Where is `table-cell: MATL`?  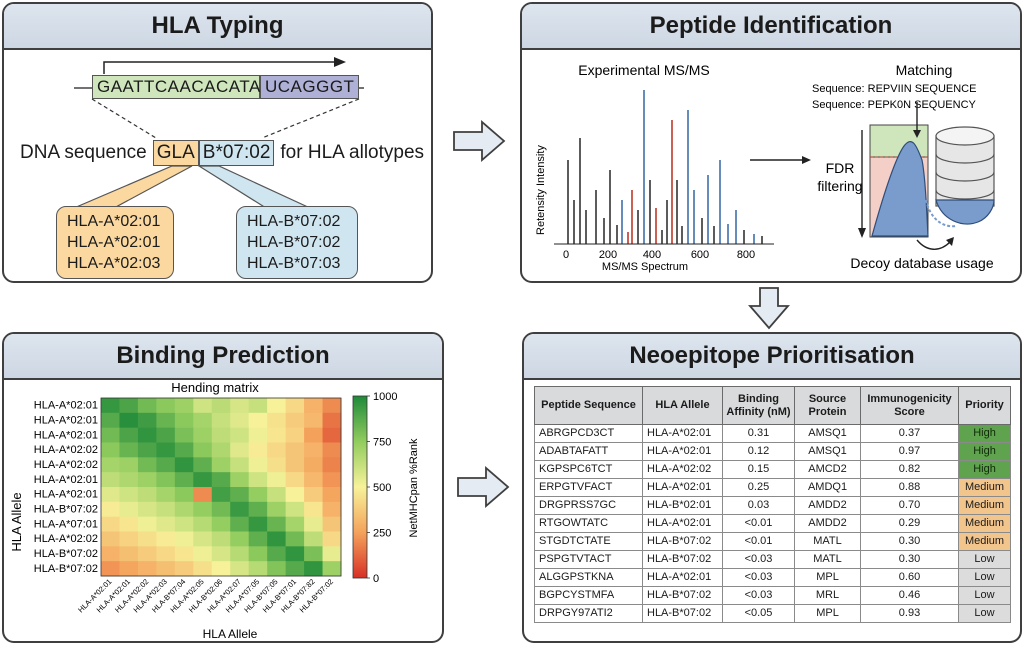 table-cell: MATL is located at coordinates (827, 559).